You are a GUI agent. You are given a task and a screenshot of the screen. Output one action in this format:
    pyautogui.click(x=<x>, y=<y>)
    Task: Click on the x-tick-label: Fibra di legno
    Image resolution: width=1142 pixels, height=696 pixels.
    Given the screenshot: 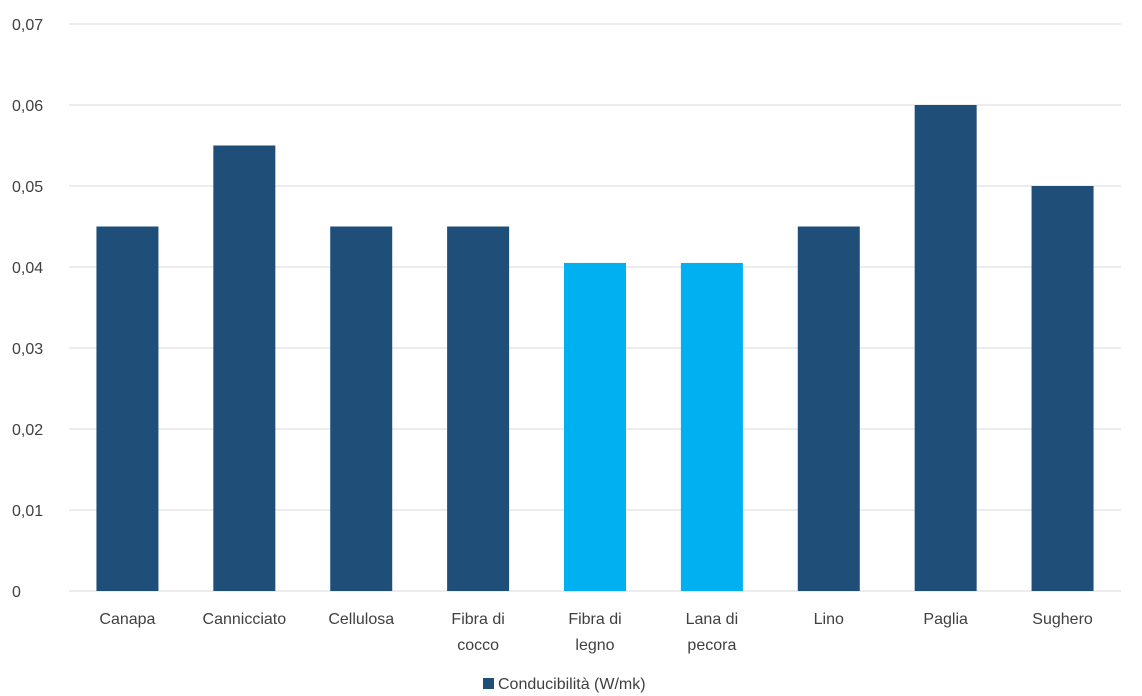 What is the action you would take?
    pyautogui.click(x=594, y=632)
    